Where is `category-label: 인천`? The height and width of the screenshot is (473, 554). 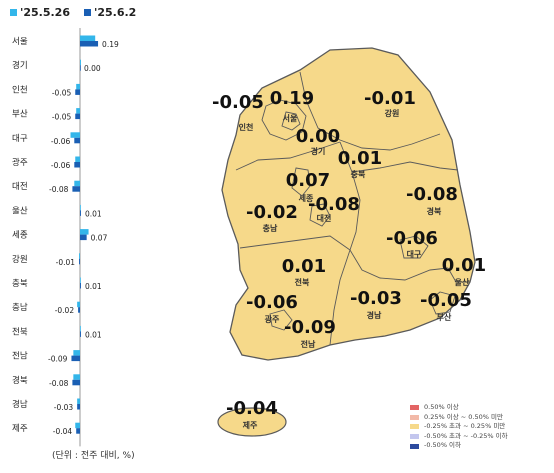
category-label: 인천 is located at coordinates (20, 89).